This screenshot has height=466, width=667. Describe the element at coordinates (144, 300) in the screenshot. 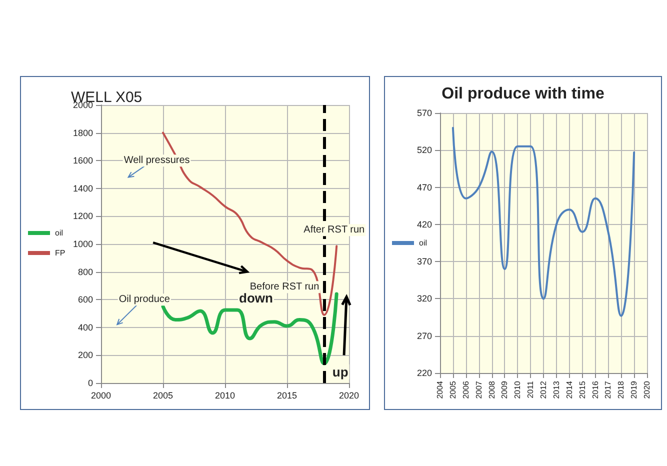

I see `annotation: Oil produce` at that location.